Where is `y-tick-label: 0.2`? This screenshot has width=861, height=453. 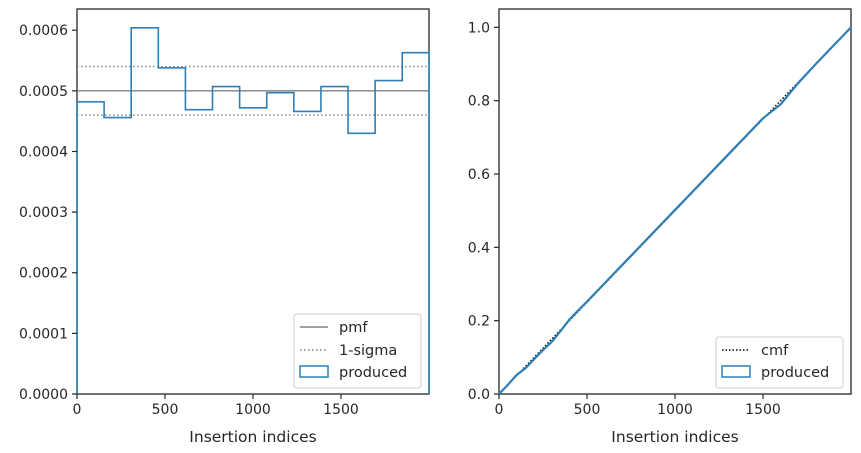 y-tick-label: 0.2 is located at coordinates (479, 322).